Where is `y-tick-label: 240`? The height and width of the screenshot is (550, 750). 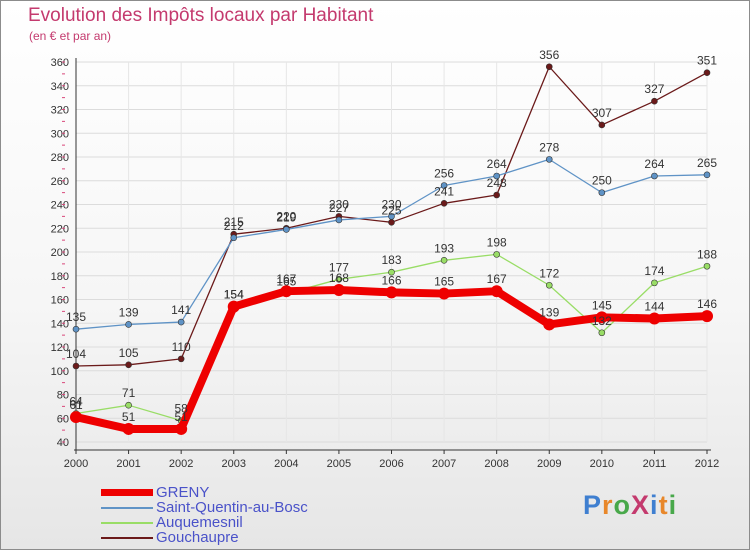
y-tick-label: 240 is located at coordinates (60, 206).